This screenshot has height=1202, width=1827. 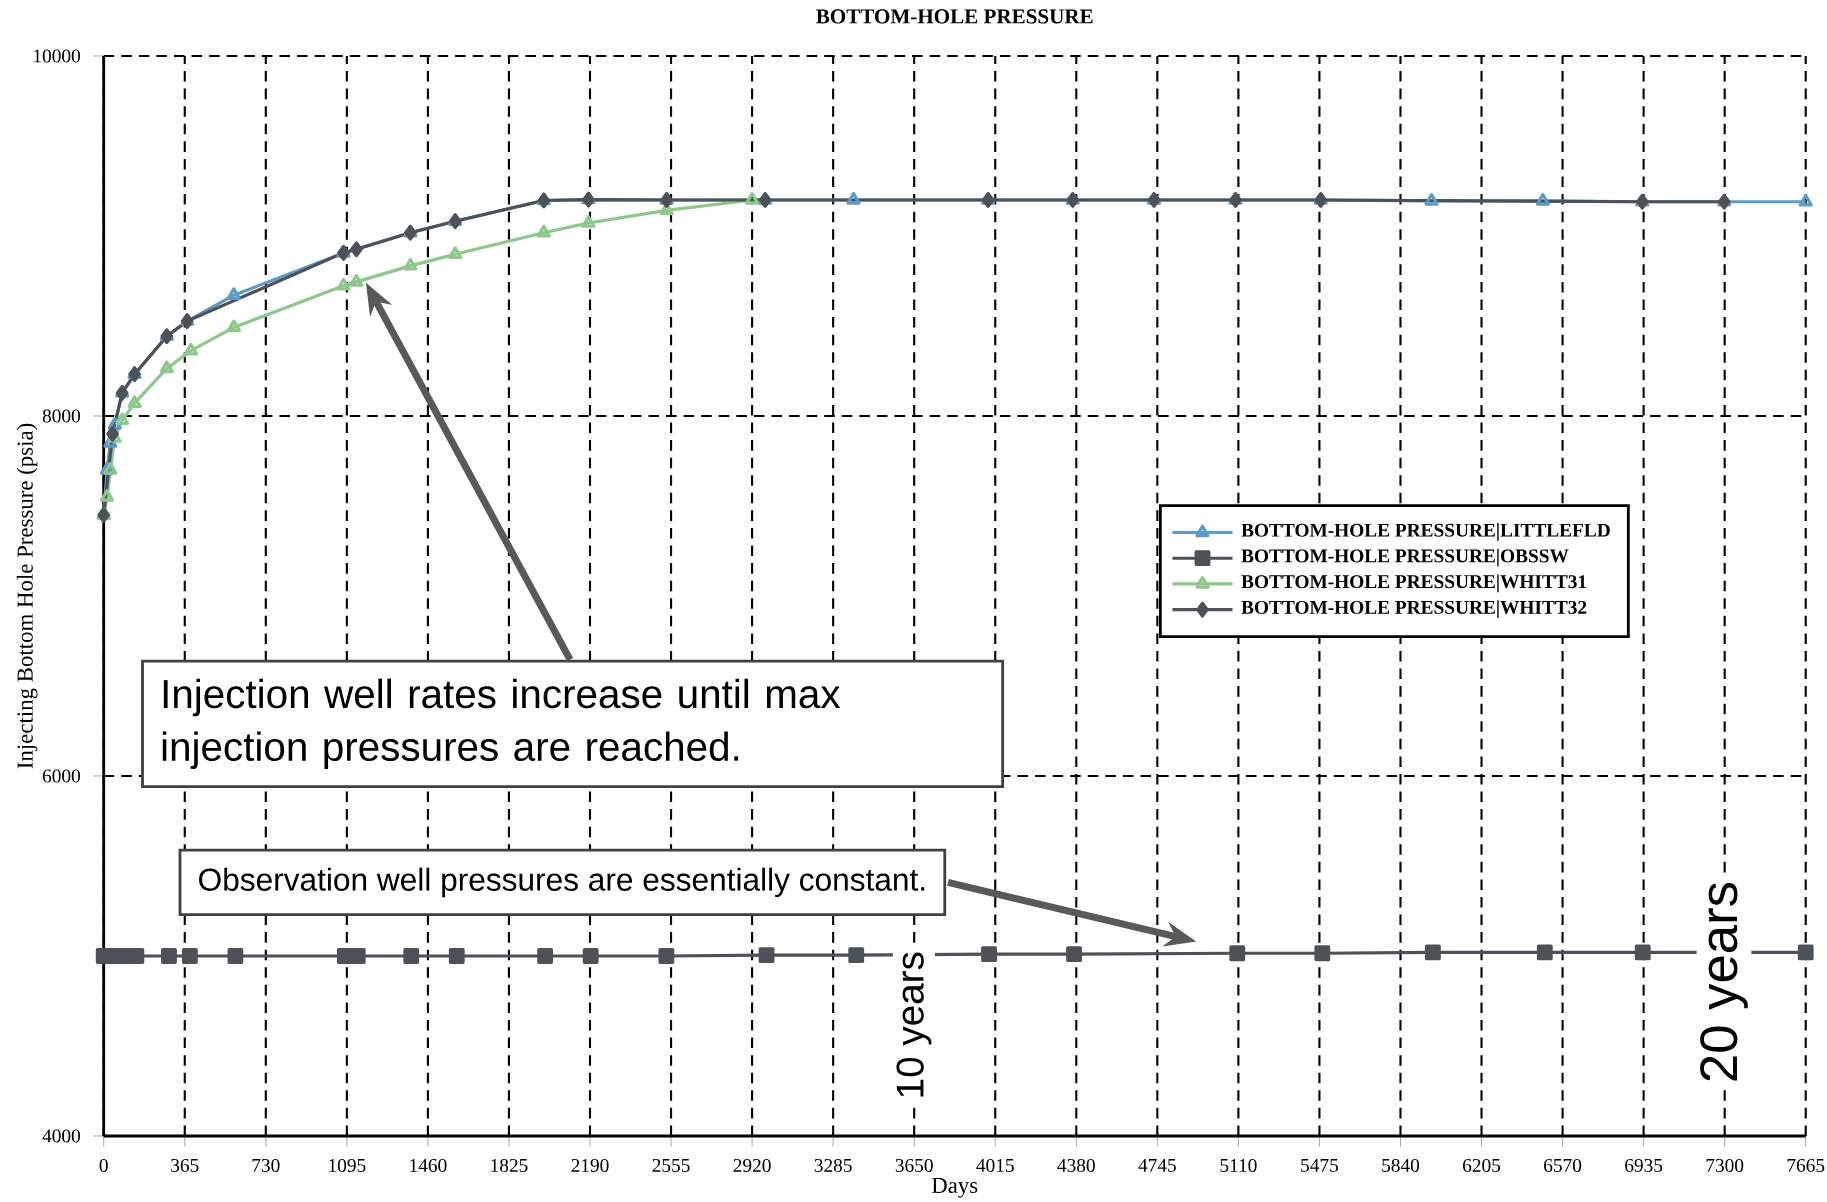 I want to click on x-tick-label: 7665, so click(x=1806, y=1165).